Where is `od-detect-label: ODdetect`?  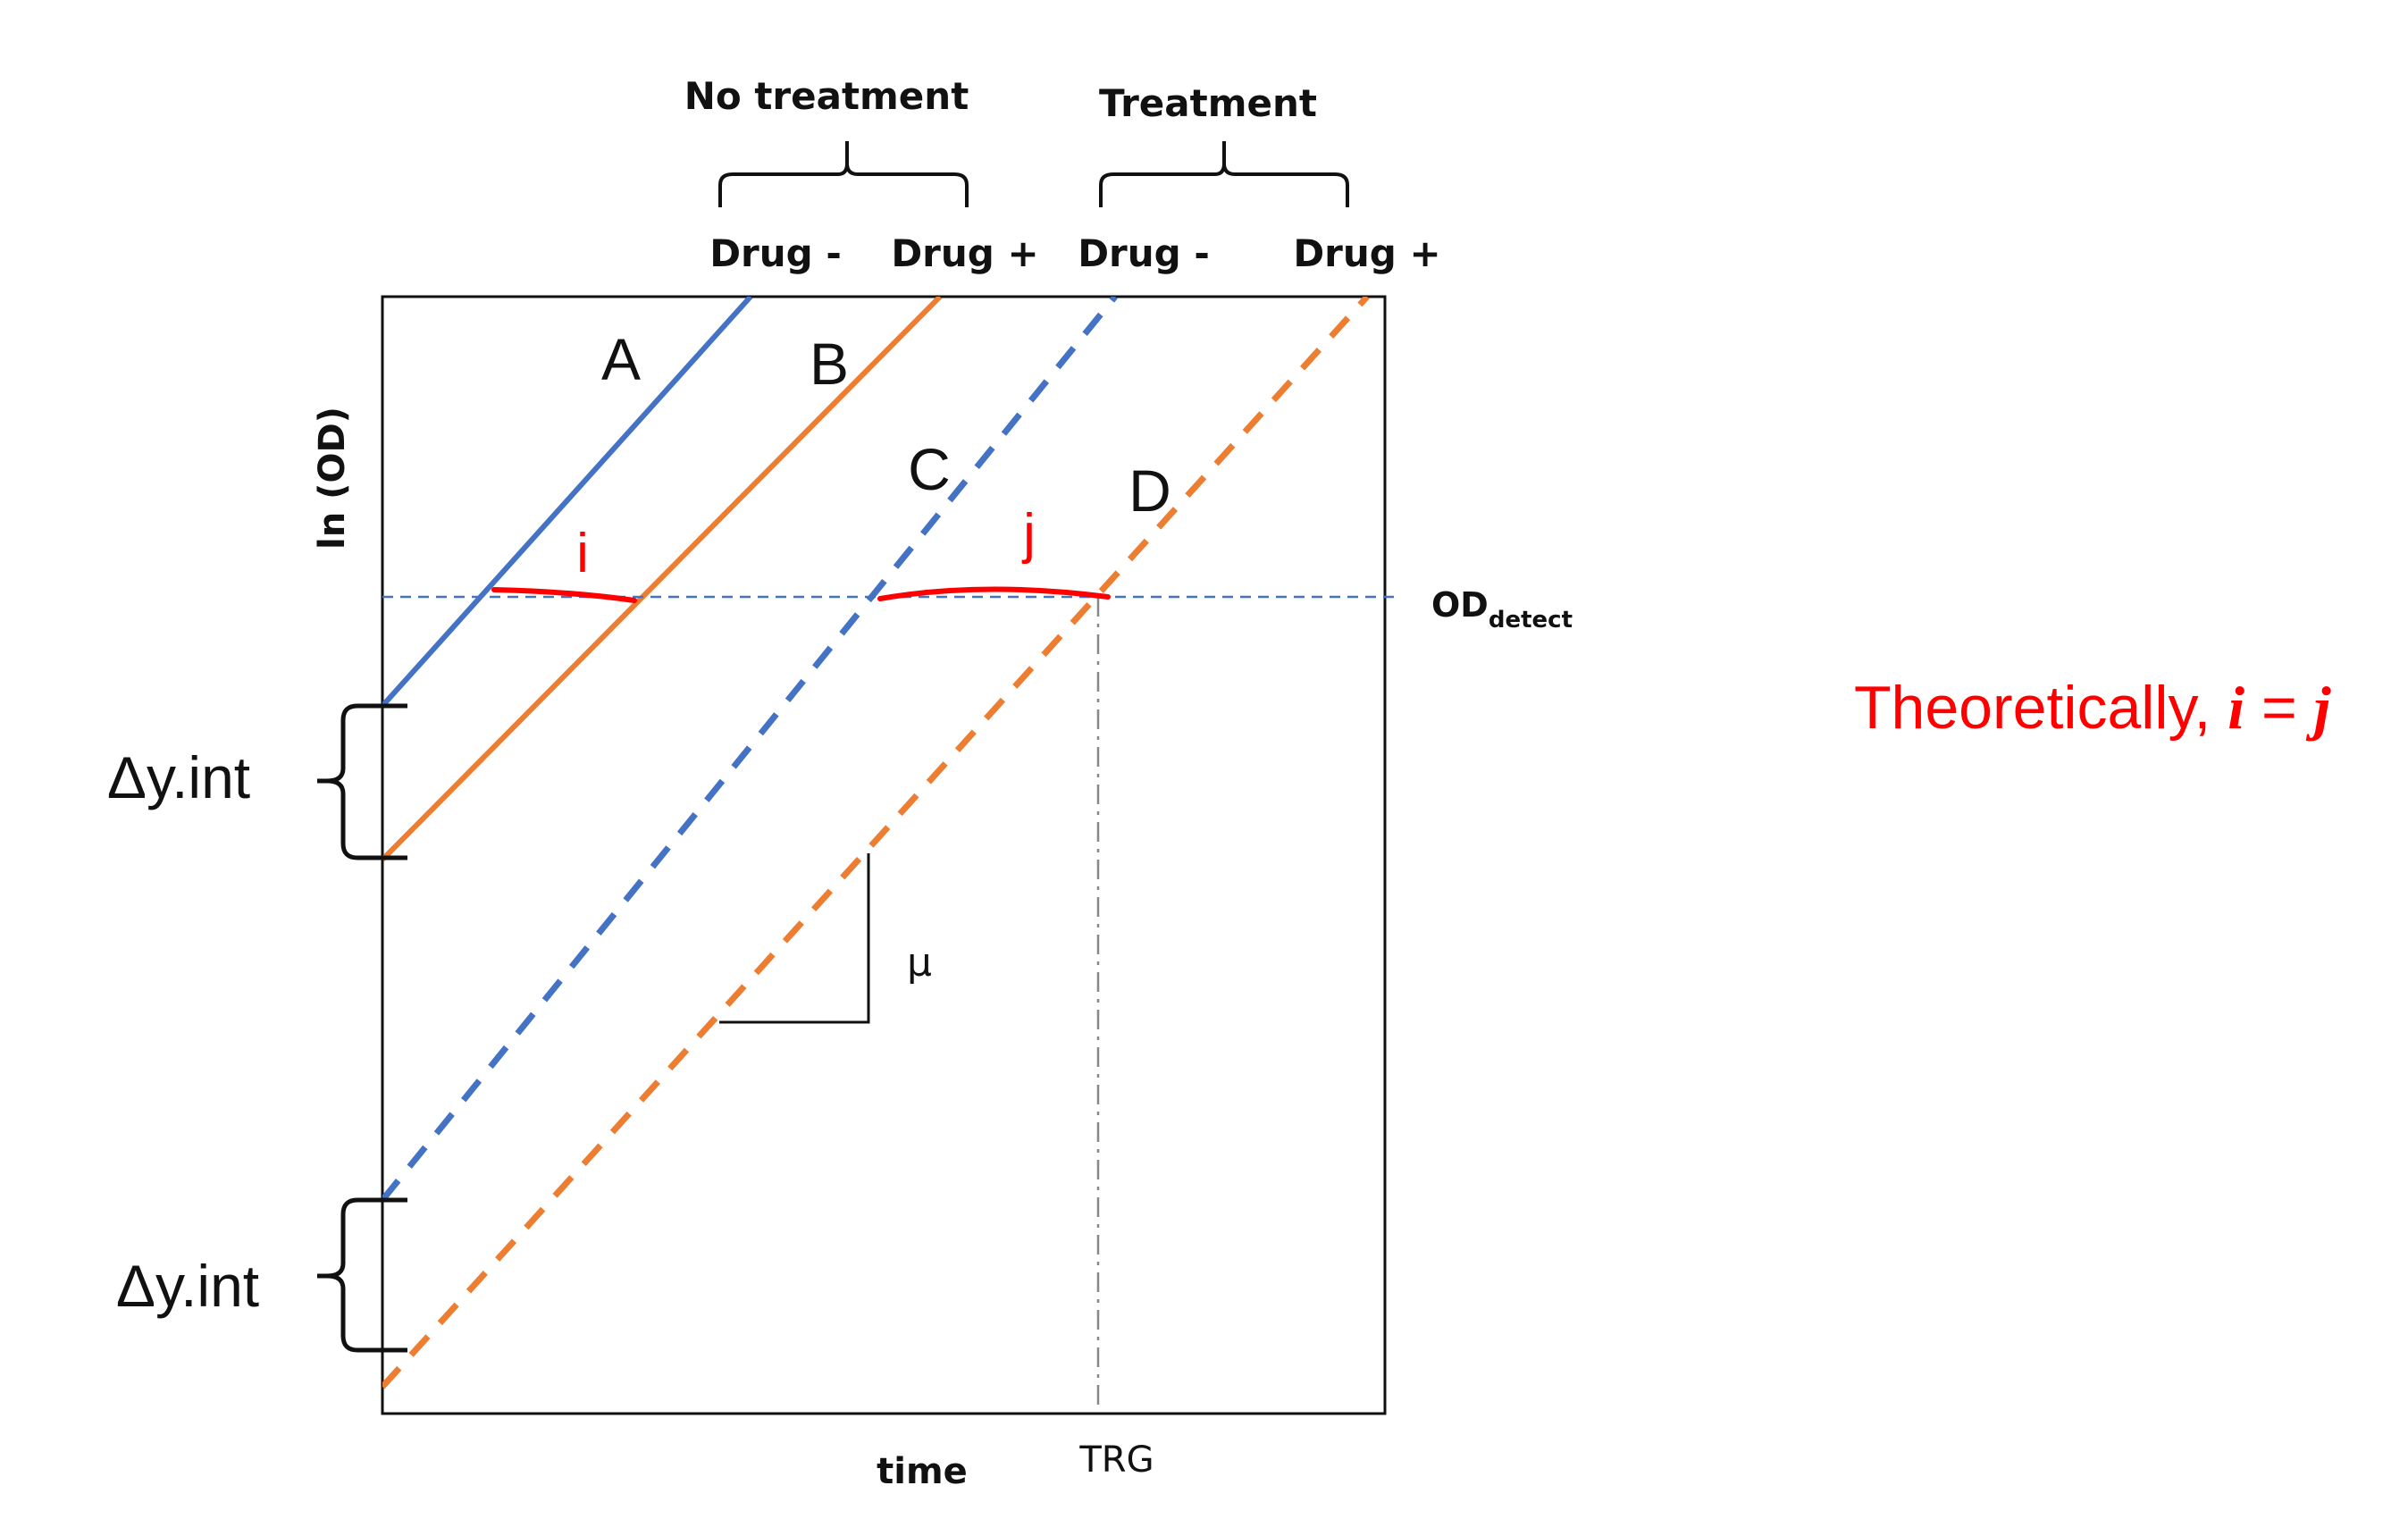 od-detect-label: ODdetect is located at coordinates (1502, 610).